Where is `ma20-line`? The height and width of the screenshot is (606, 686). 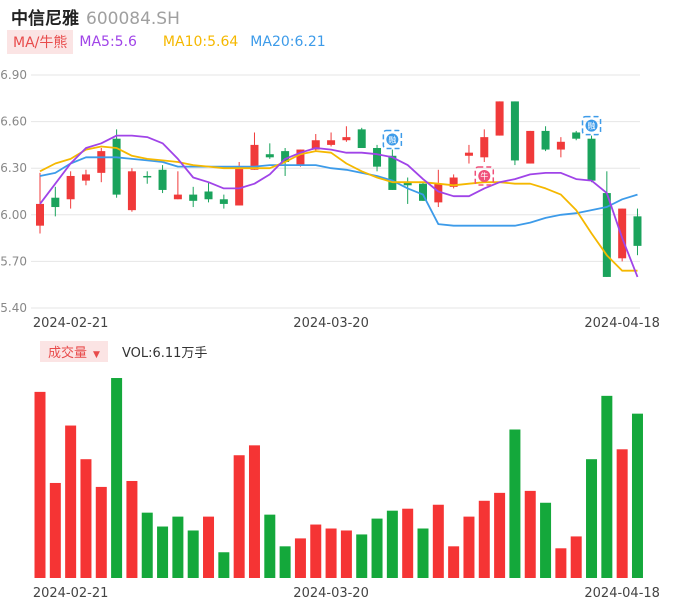 ma20-line is located at coordinates (338, 191).